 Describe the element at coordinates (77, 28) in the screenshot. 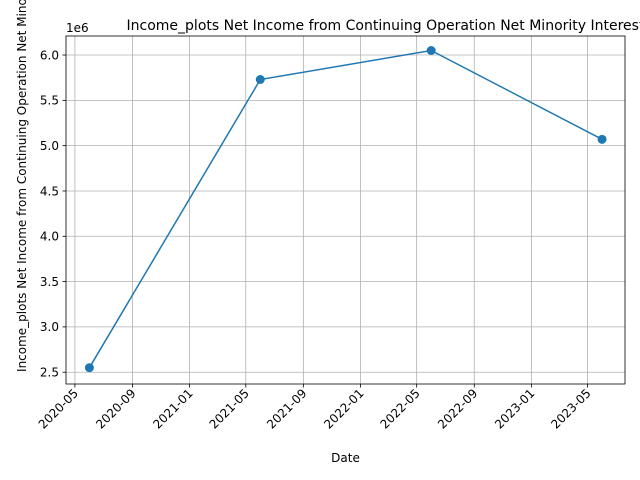

I see `y-offset-label: 1e6` at that location.